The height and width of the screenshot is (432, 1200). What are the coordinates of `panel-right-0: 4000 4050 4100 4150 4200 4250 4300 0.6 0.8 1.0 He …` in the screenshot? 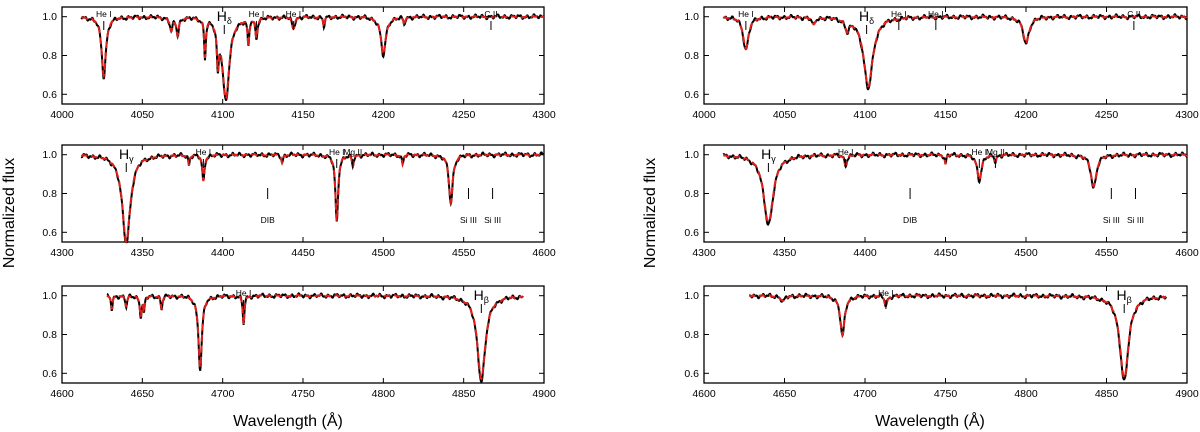 It's located at (941, 63).